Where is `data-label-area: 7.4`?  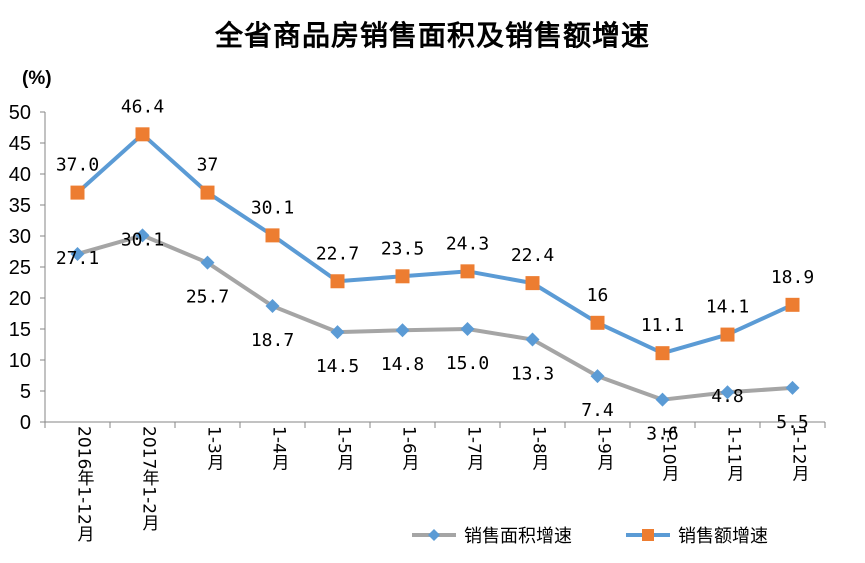
data-label-area: 7.4 is located at coordinates (597, 410).